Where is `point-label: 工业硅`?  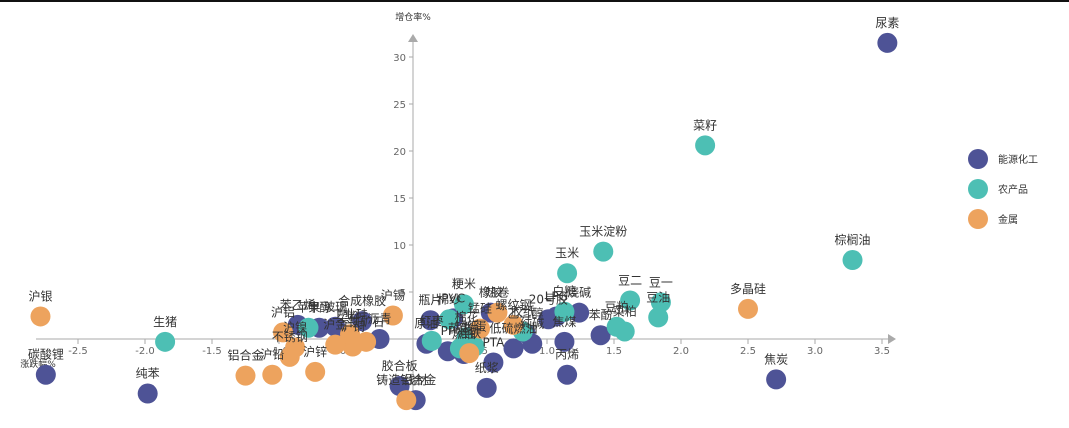
point-label: 工业硅 is located at coordinates (350, 314).